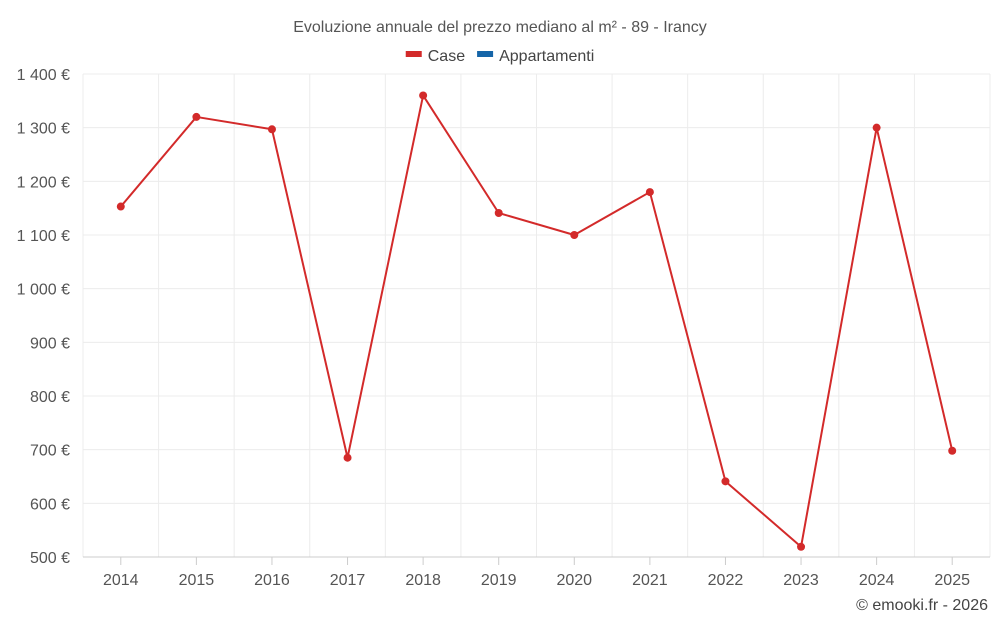 This screenshot has height=625, width=1000. I want to click on x-tick-label: 2017, so click(348, 580).